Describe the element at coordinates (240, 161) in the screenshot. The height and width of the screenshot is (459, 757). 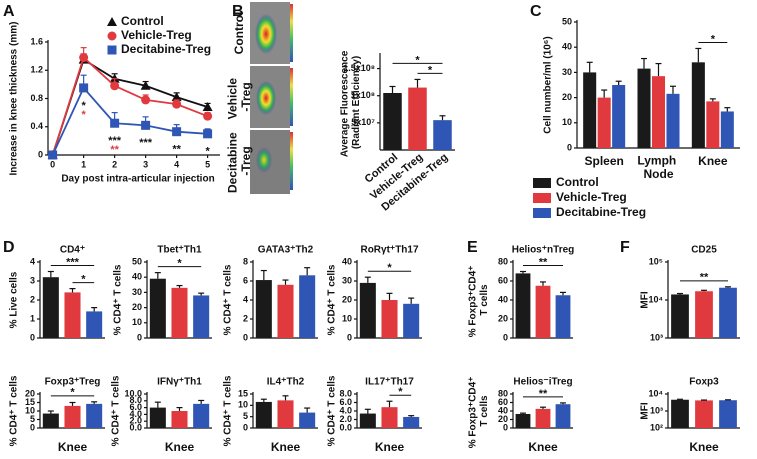
I see `image-label: Decitabine -Treg` at that location.